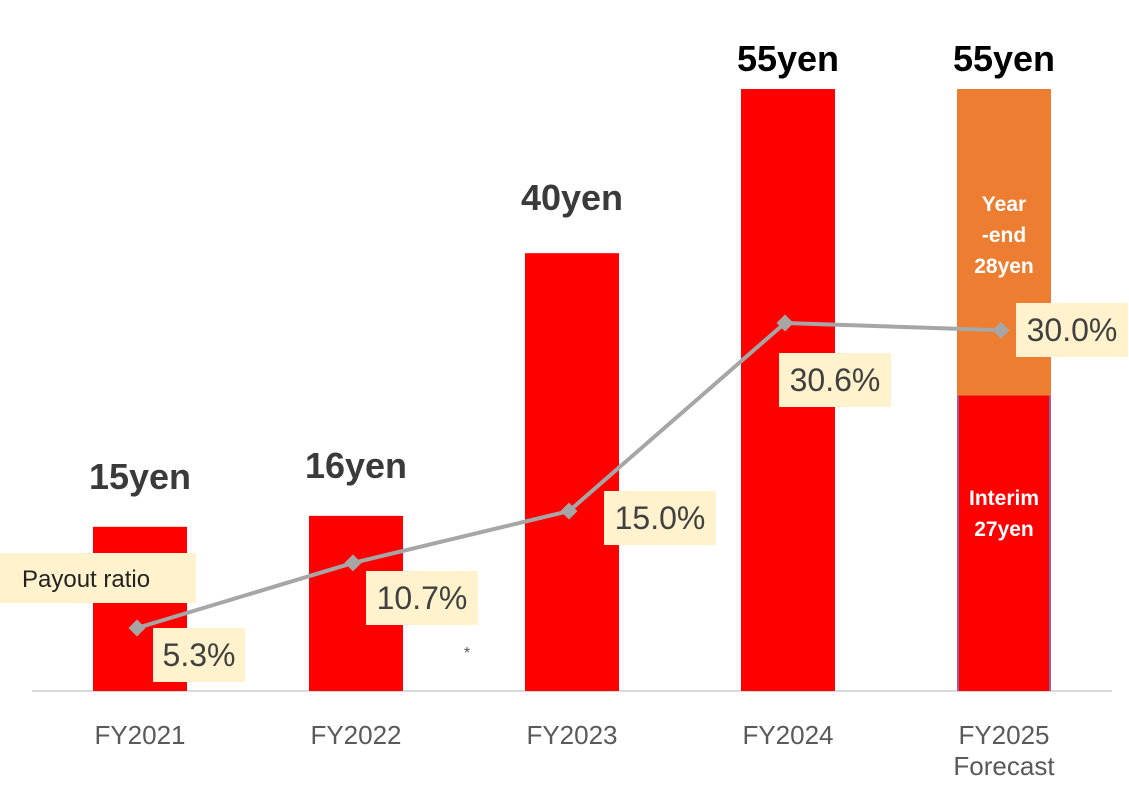  Describe the element at coordinates (1004, 204) in the screenshot. I see `year-end-segment-label: Year` at that location.